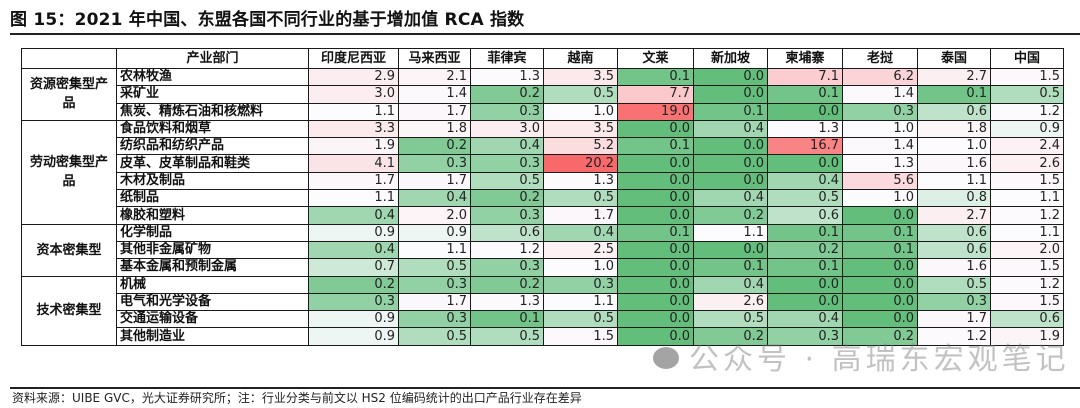  I want to click on bottom-divider, so click(545, 388).